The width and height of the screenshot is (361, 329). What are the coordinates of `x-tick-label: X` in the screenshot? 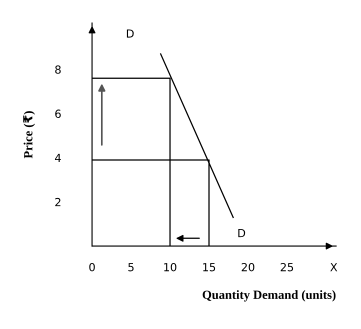 It's located at (334, 267).